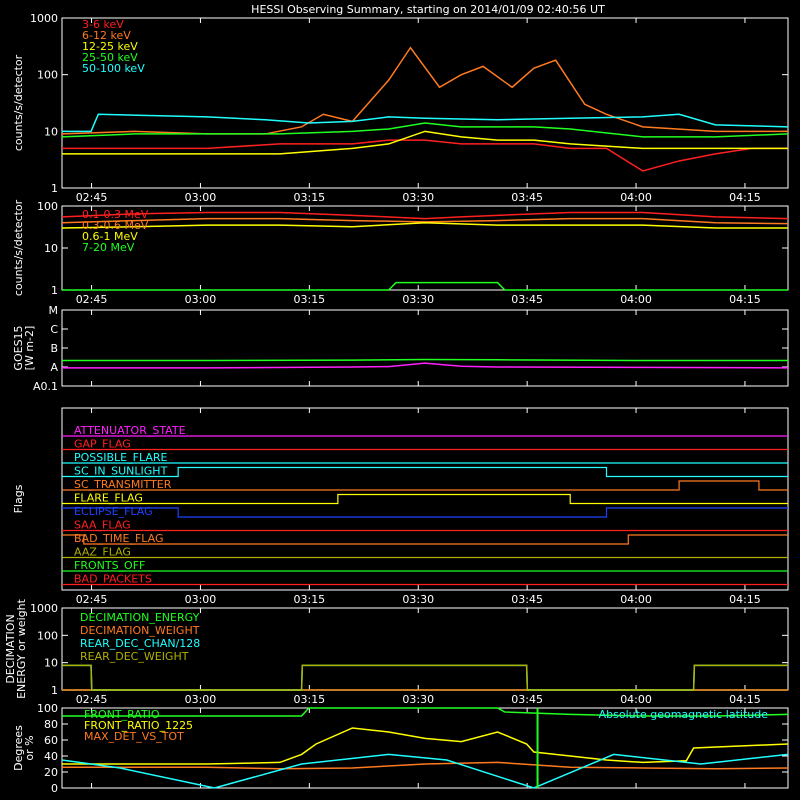 This screenshot has height=800, width=800. I want to click on y-tick-label: B, so click(54, 348).